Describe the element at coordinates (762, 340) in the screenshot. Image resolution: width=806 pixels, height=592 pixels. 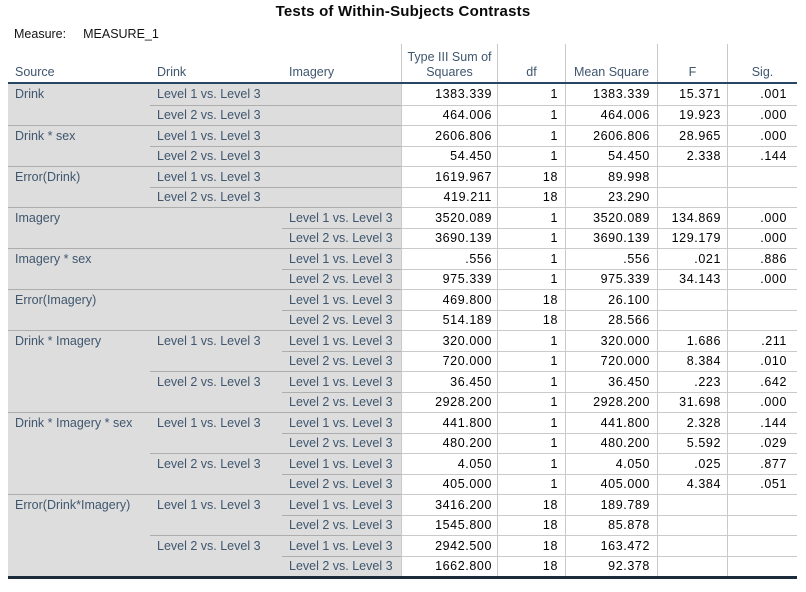
I see `sig-value-cell: .211` at that location.